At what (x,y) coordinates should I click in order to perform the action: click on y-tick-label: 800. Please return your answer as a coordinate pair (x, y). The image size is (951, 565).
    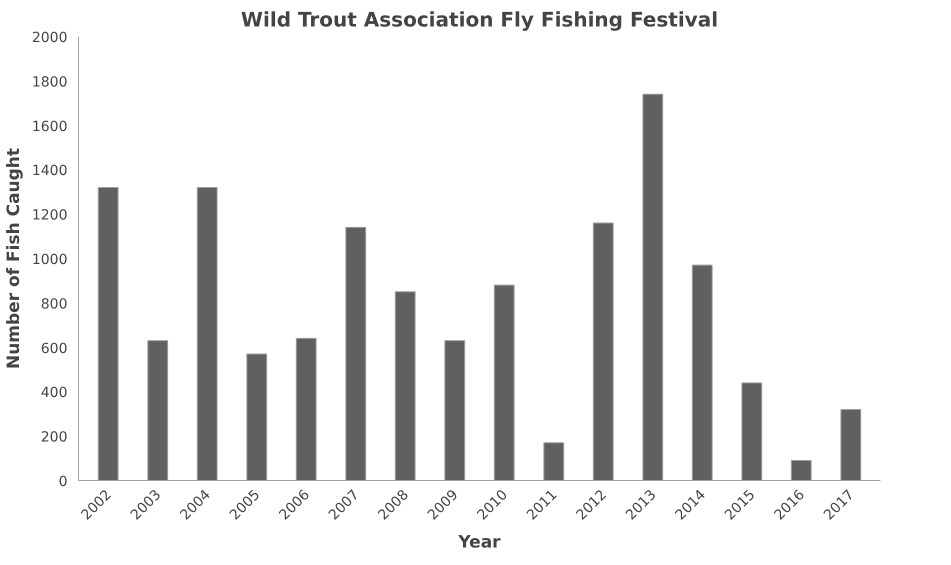
    Looking at the image, I should click on (54, 304).